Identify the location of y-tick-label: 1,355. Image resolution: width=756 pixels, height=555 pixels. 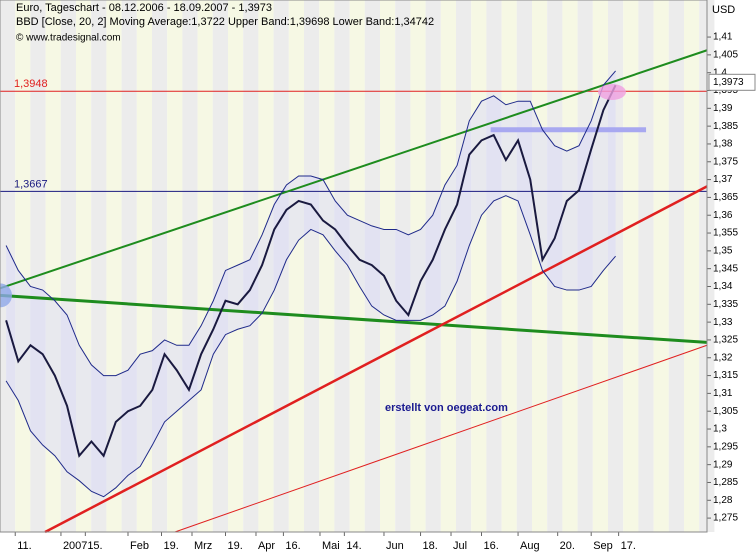
(725, 233).